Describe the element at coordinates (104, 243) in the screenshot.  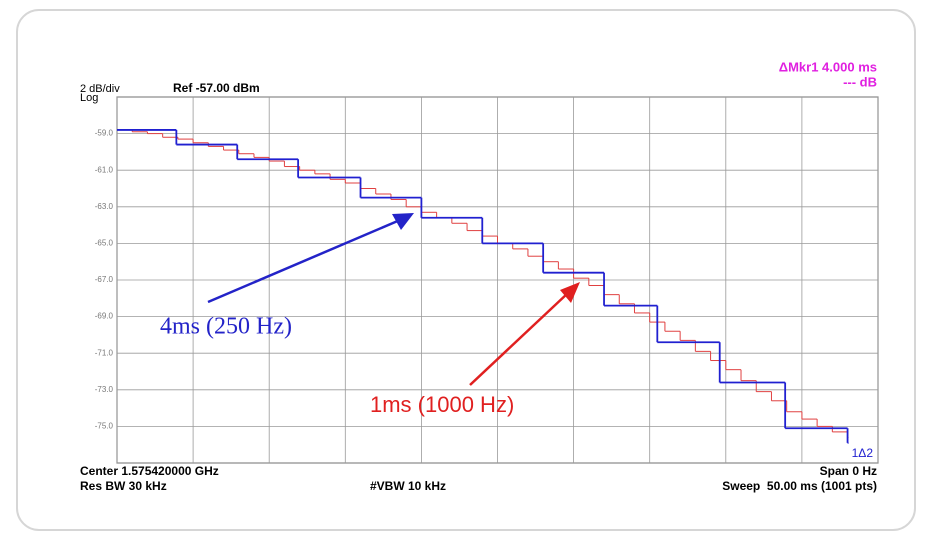
I see `y-tick-label: -65.0` at that location.